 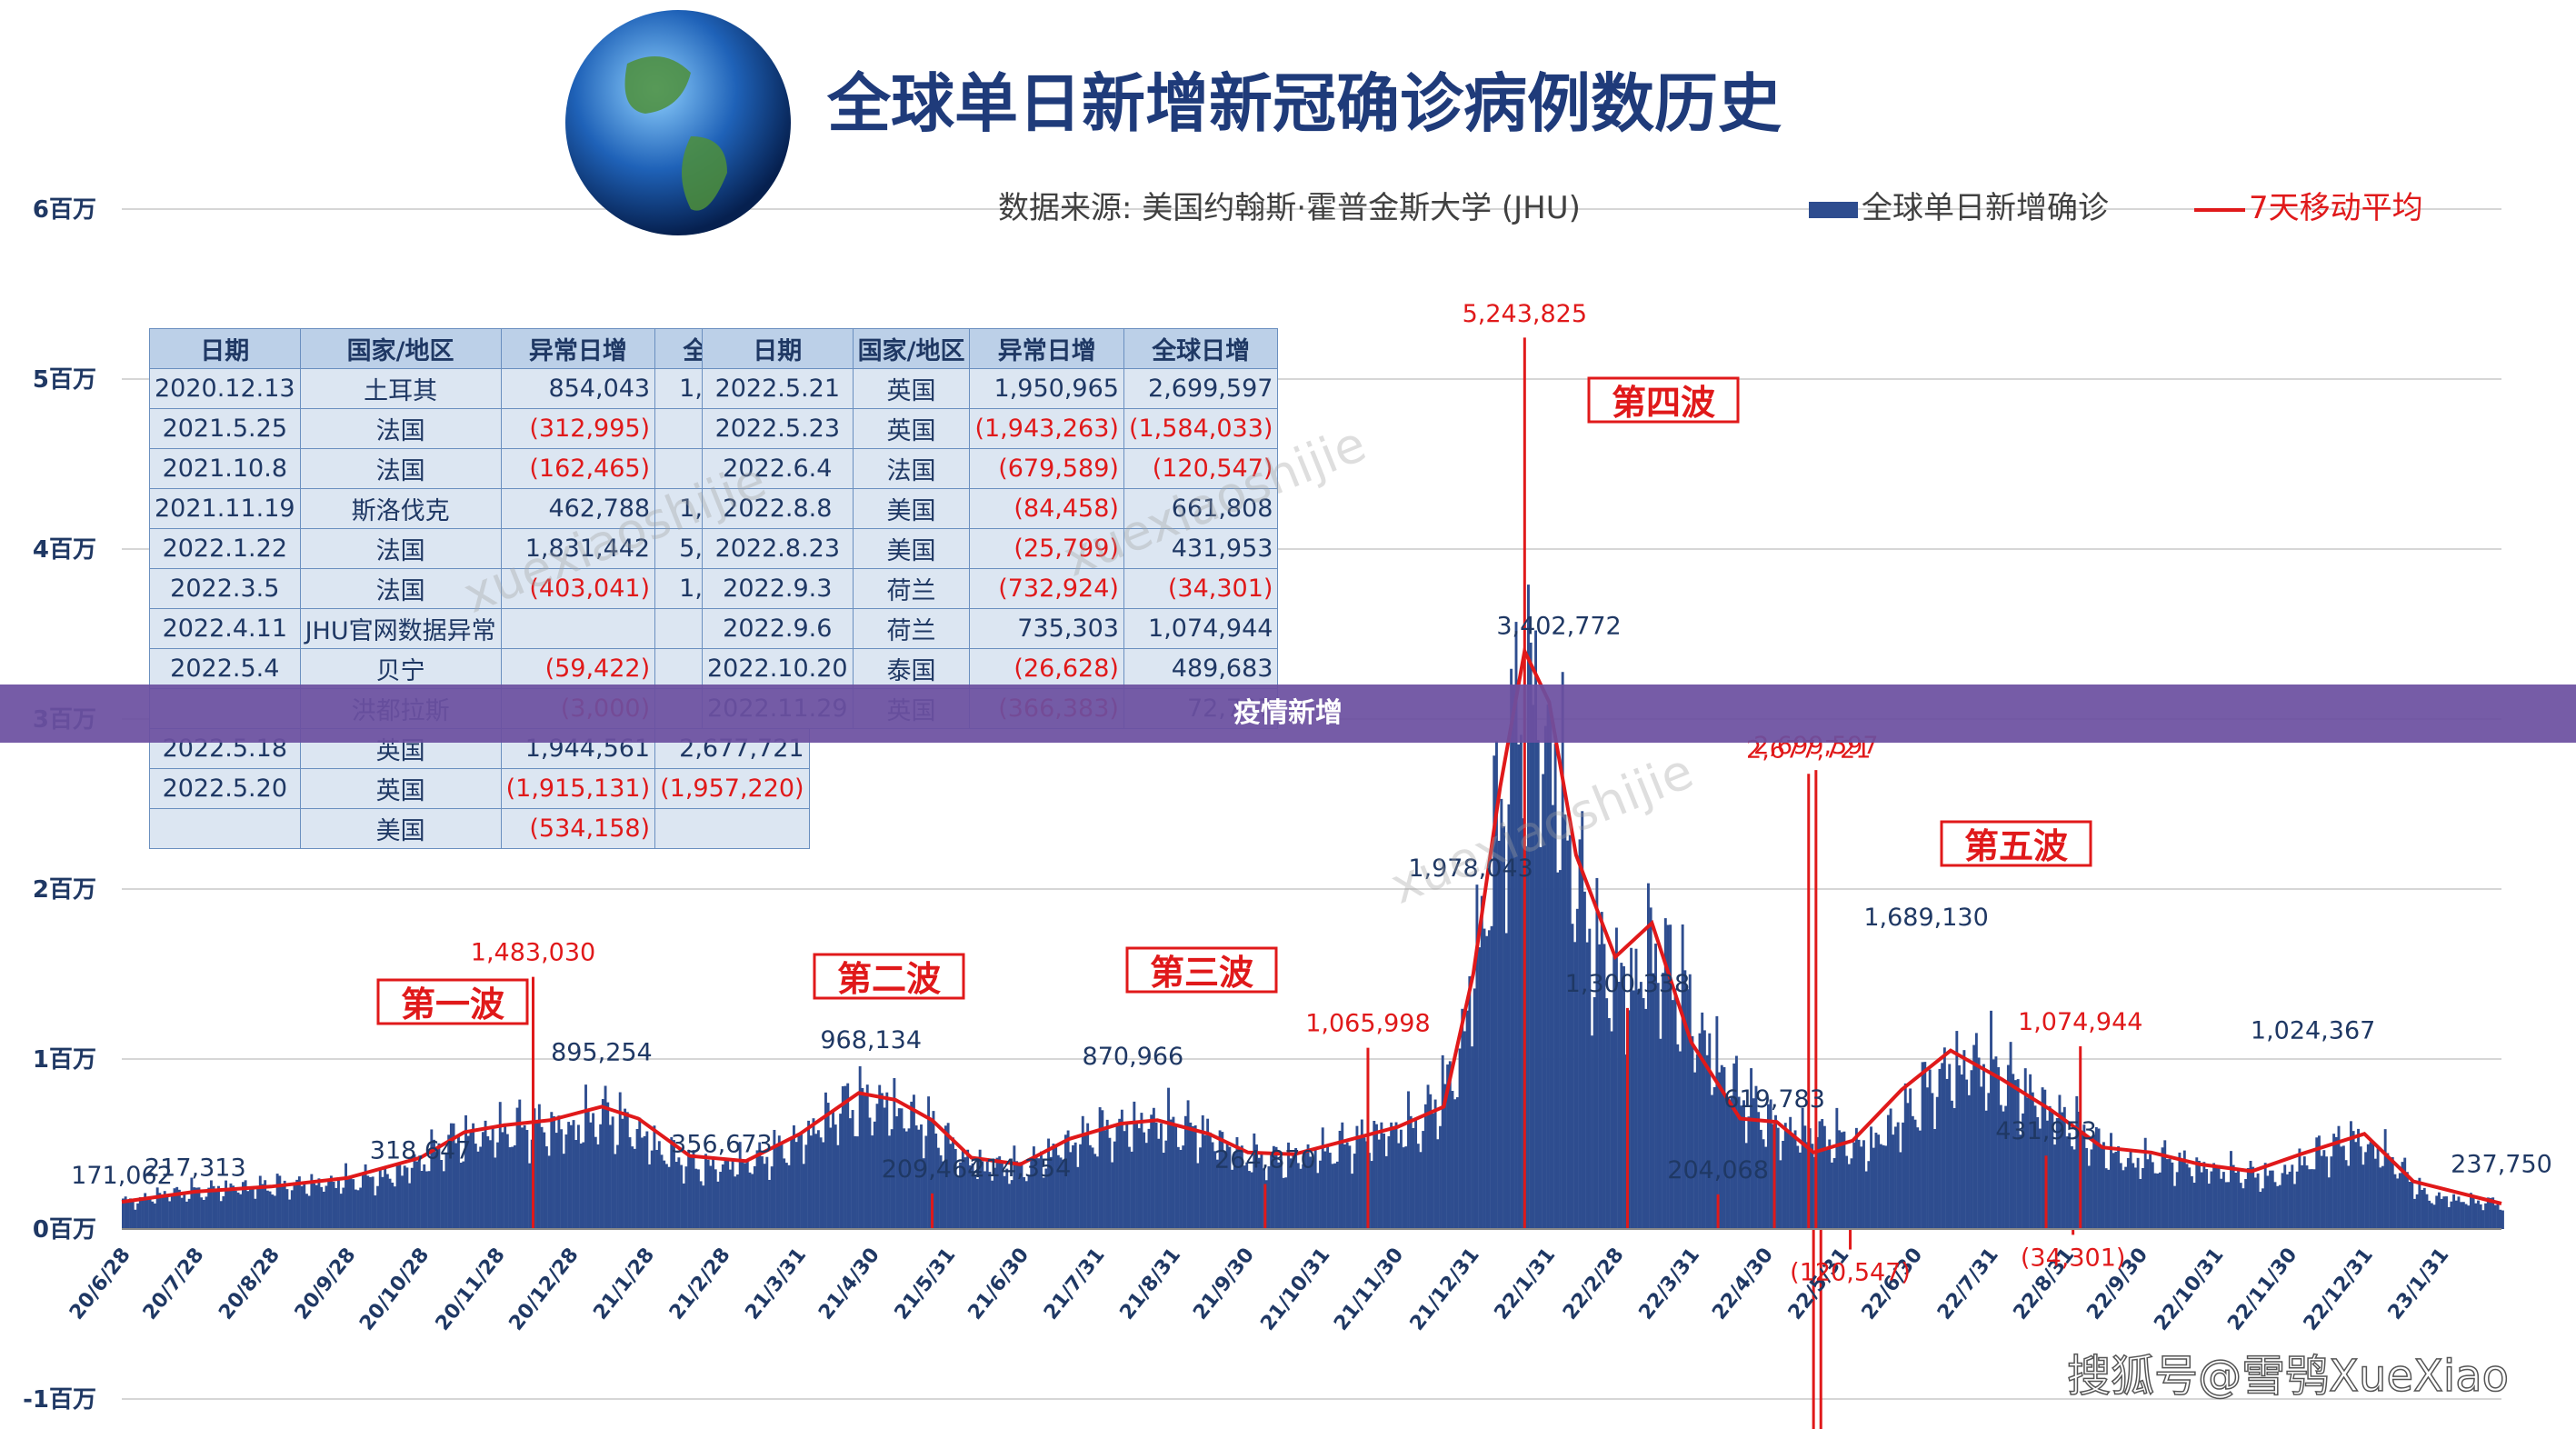 I want to click on table-row: 2022.5.21 英国 1,950,965 2,699,597, so click(x=990, y=388).